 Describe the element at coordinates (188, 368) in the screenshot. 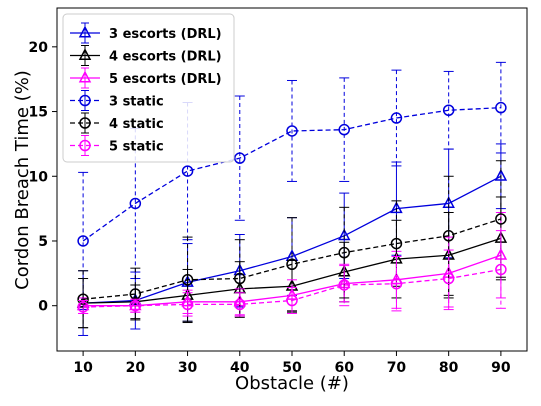

I see `x-tick-label: 30` at that location.